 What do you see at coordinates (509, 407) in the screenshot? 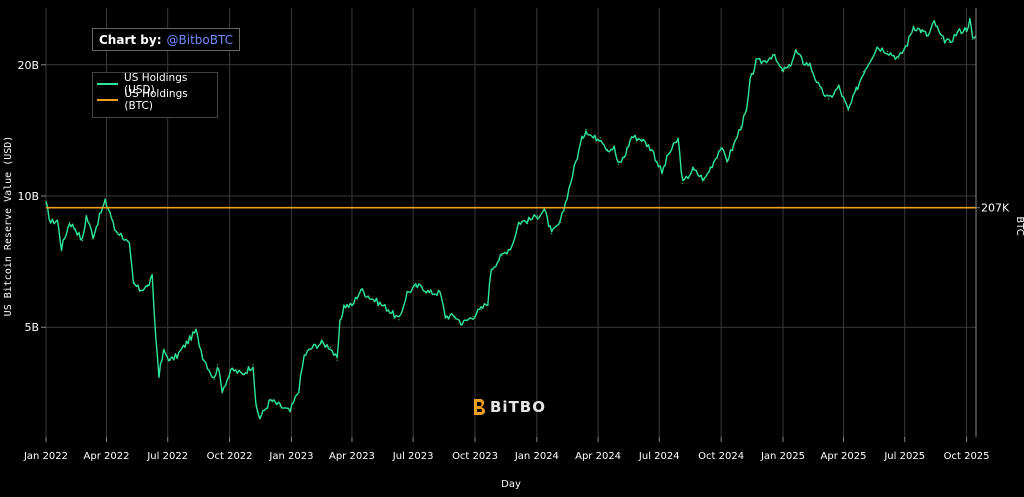
I see `bitbo-logo: BiTBO` at bounding box center [509, 407].